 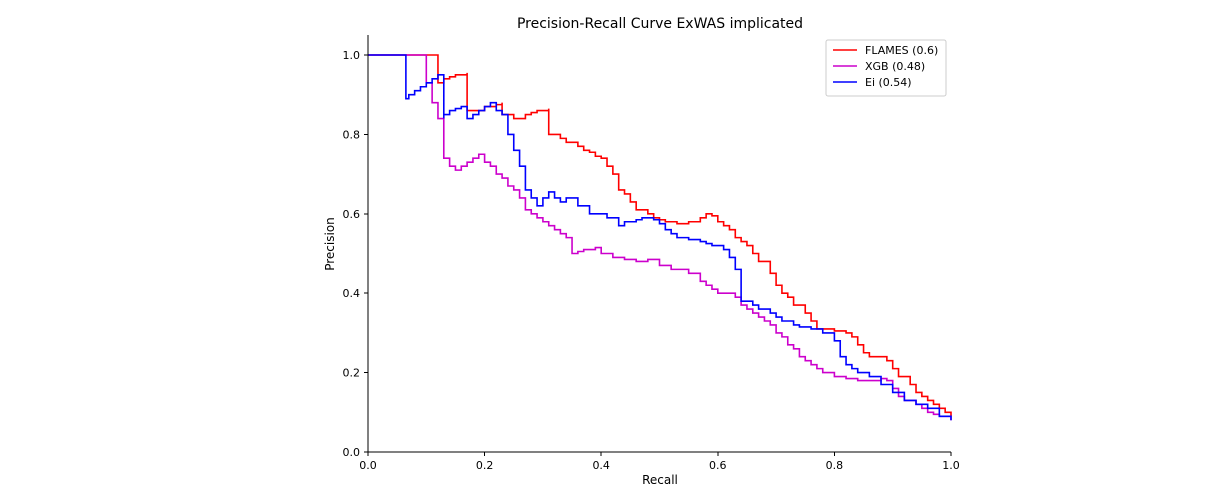 What do you see at coordinates (660, 480) in the screenshot?
I see `x-axis-label: Recall` at bounding box center [660, 480].